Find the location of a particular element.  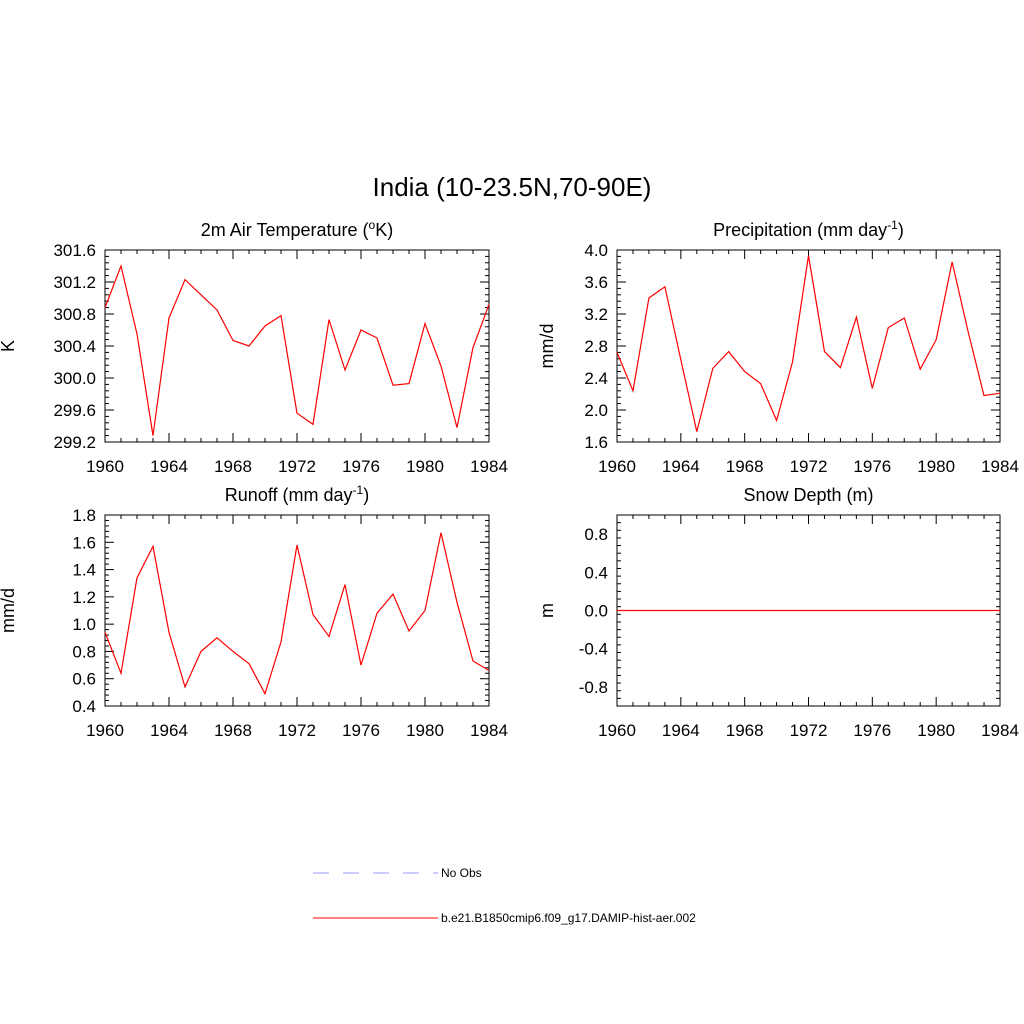

temperature-y-tick-label: 301.6 is located at coordinates (74, 250).